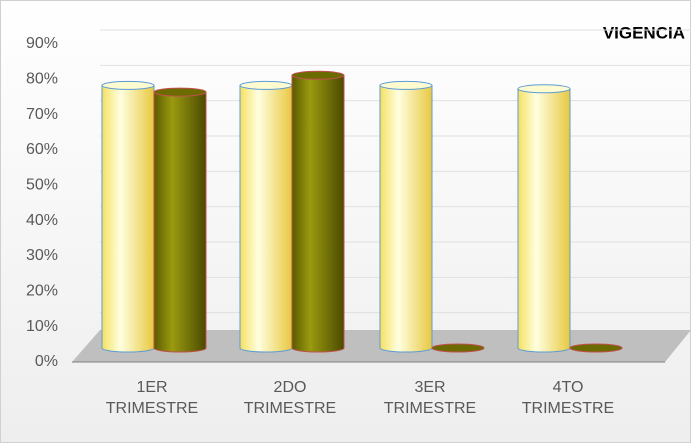 This screenshot has width=691, height=443. I want to click on y-tick-label: 70%, so click(42, 114).